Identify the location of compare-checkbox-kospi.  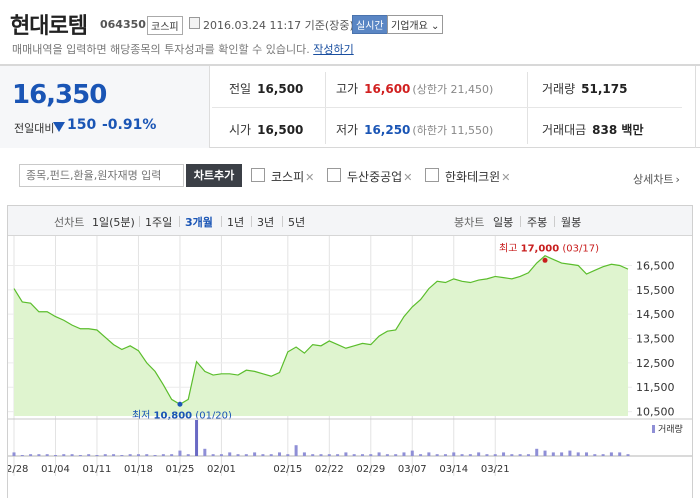
(258, 175).